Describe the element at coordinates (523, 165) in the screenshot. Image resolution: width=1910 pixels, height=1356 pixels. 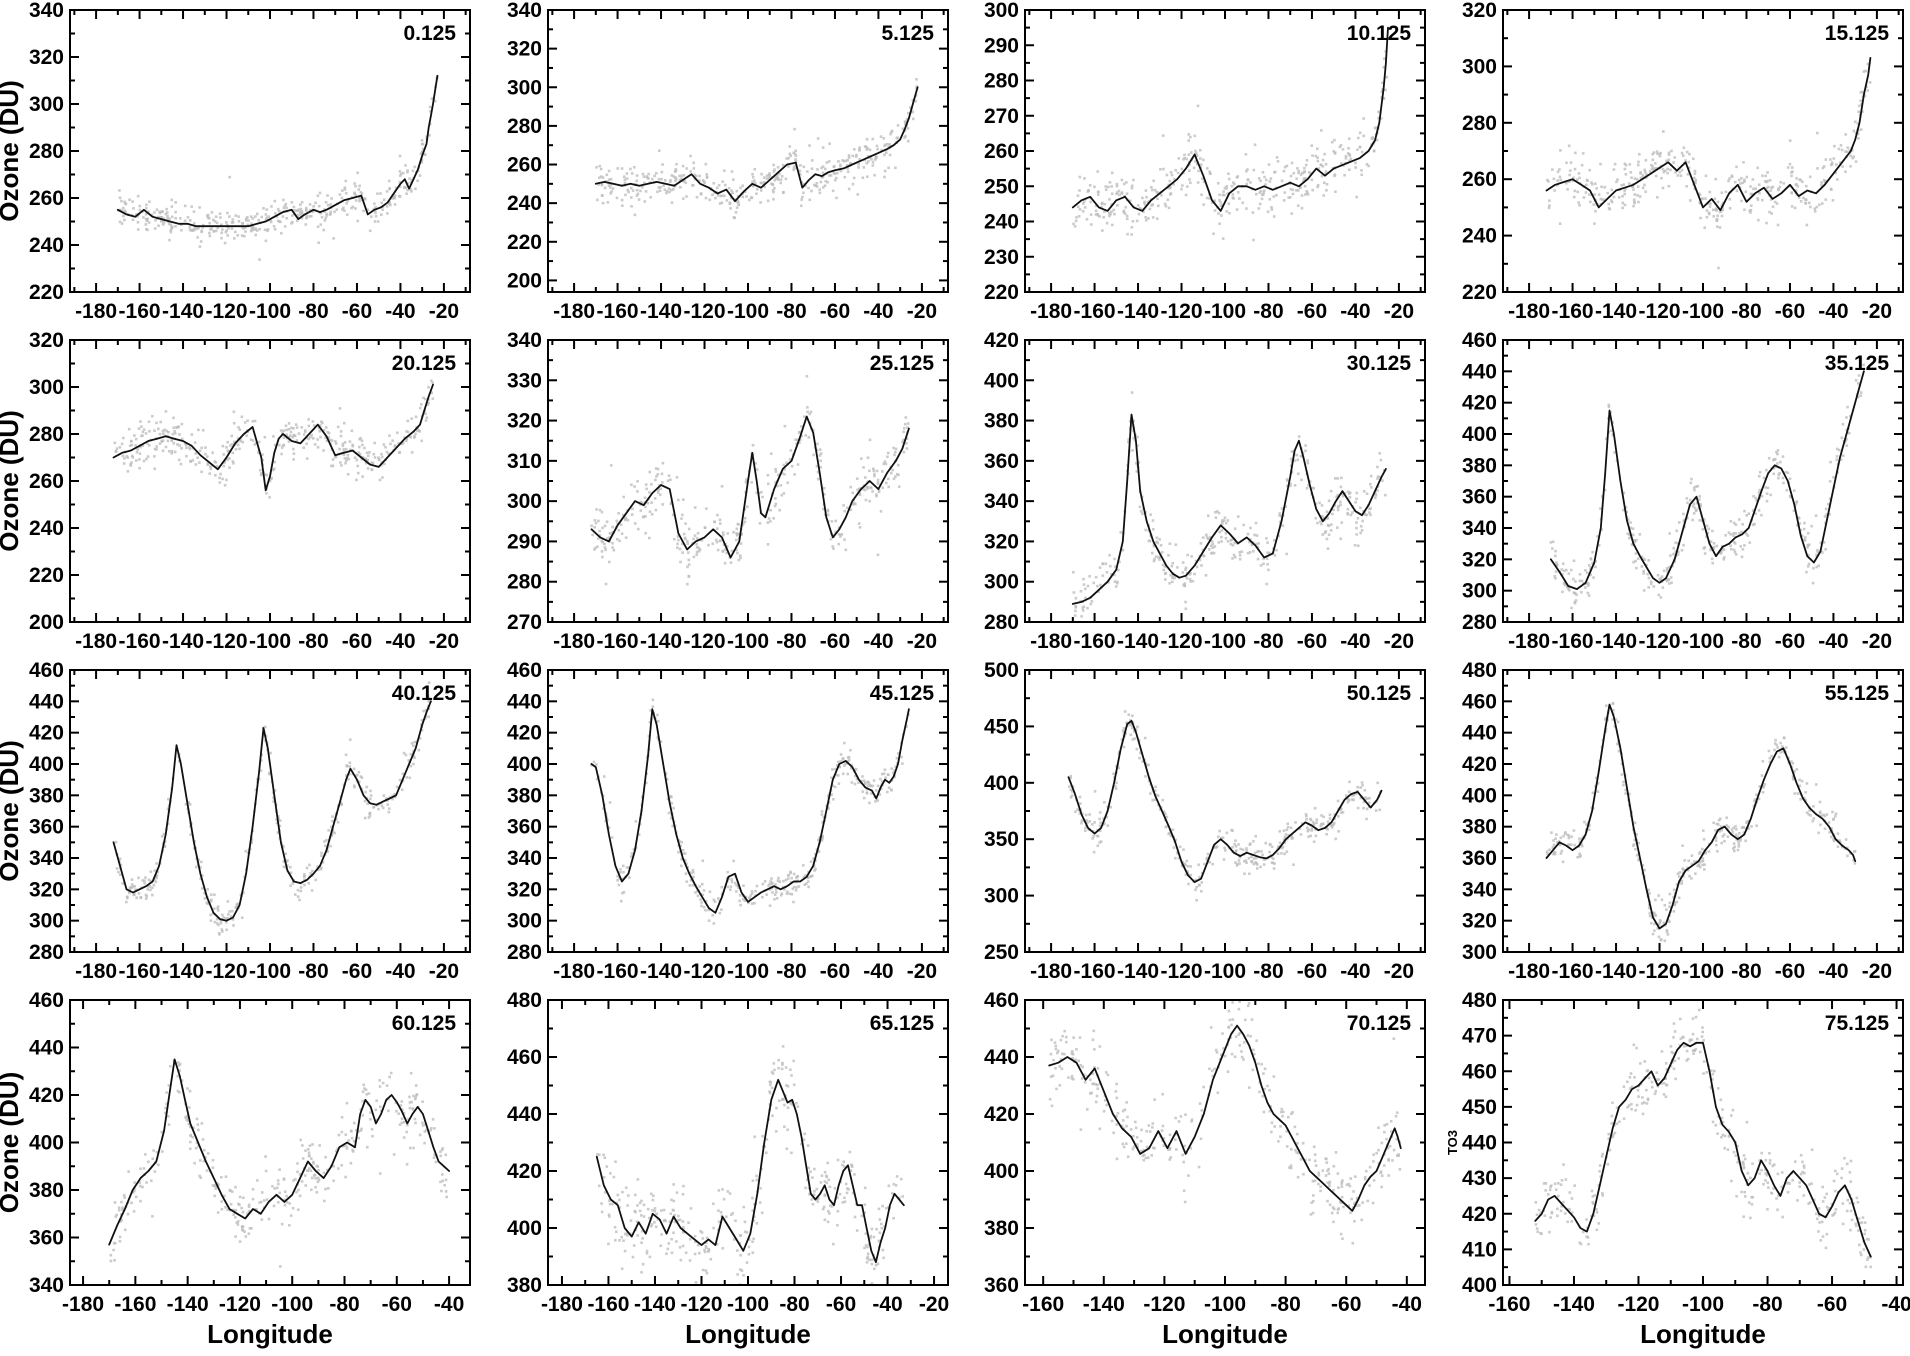
I see `y-tick-label: 260` at that location.